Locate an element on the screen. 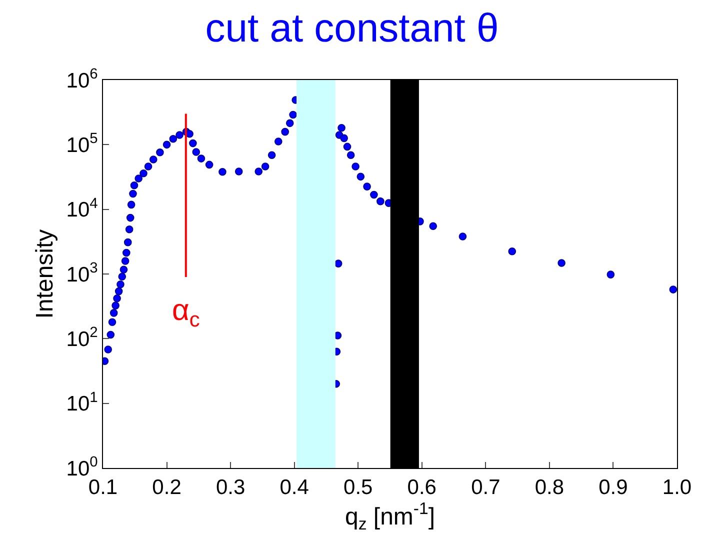 The width and height of the screenshot is (704, 544). annotation: α$_{c}$ is located at coordinates (186, 313).